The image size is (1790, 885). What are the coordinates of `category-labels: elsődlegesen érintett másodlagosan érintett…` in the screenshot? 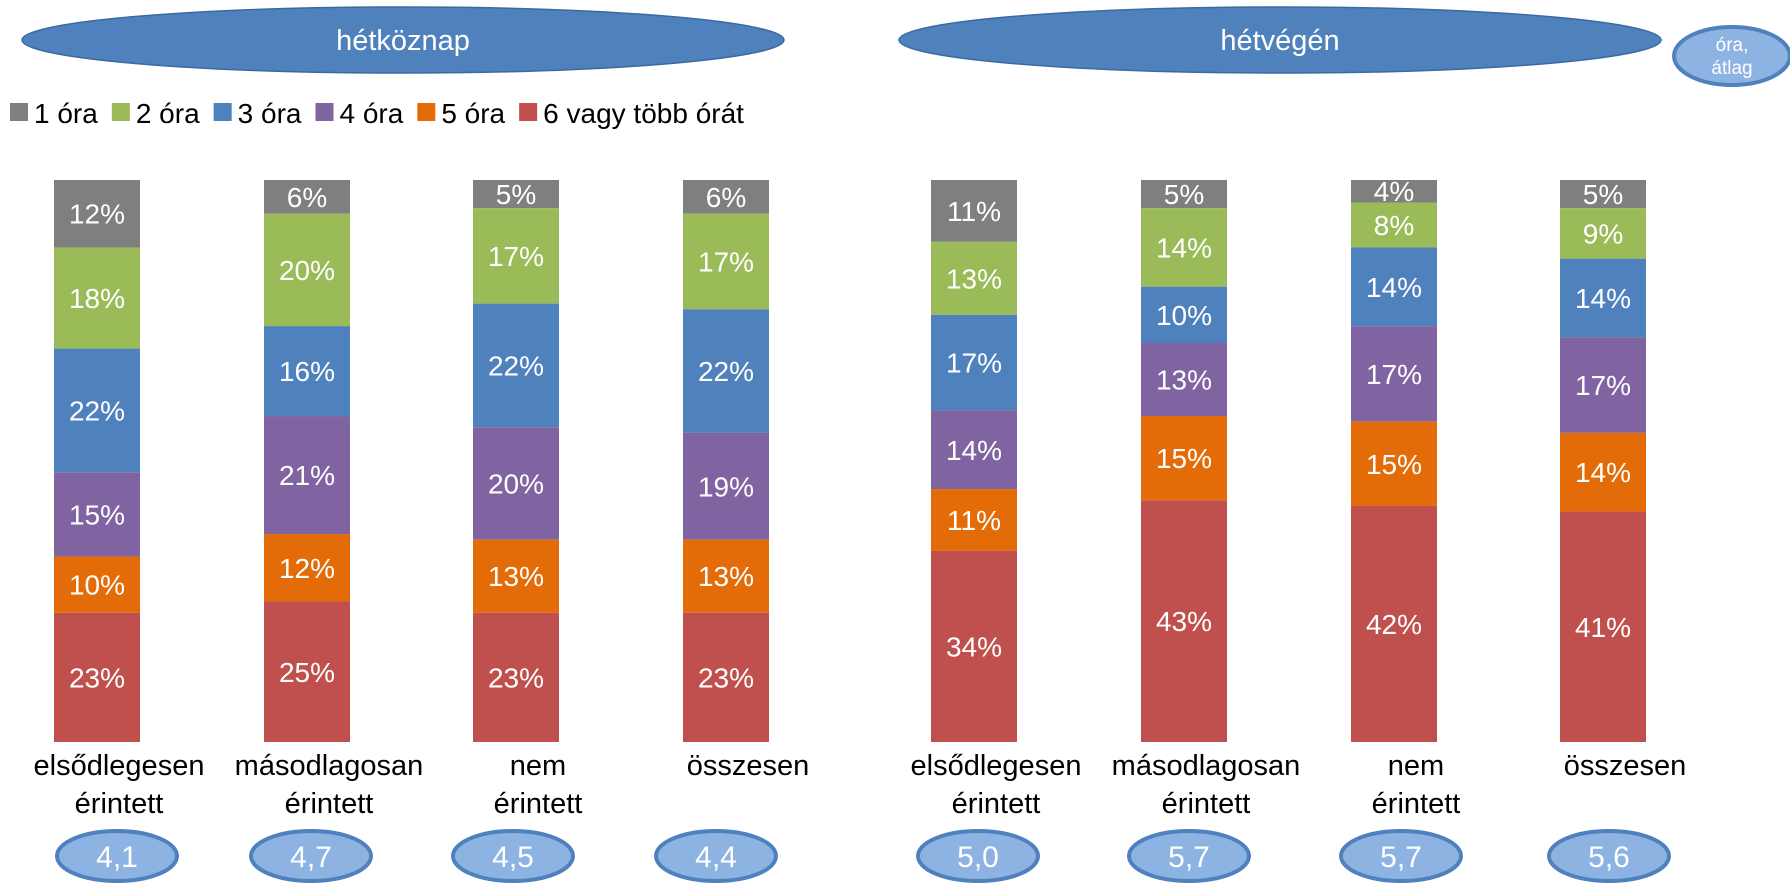 It's located at (860, 785).